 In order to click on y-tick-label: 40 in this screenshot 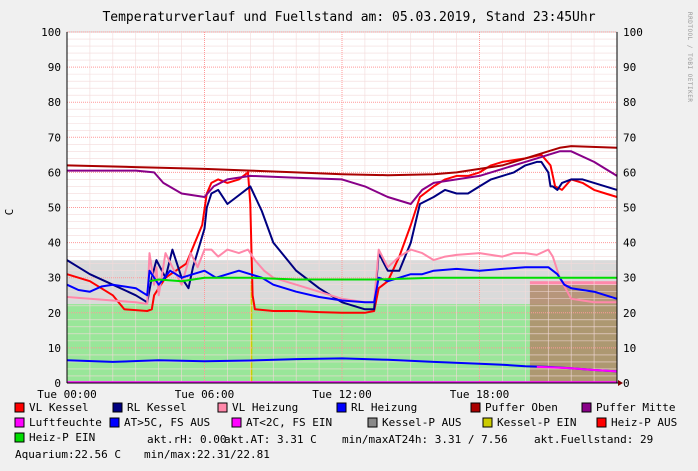, I will do `click(54, 243)`.